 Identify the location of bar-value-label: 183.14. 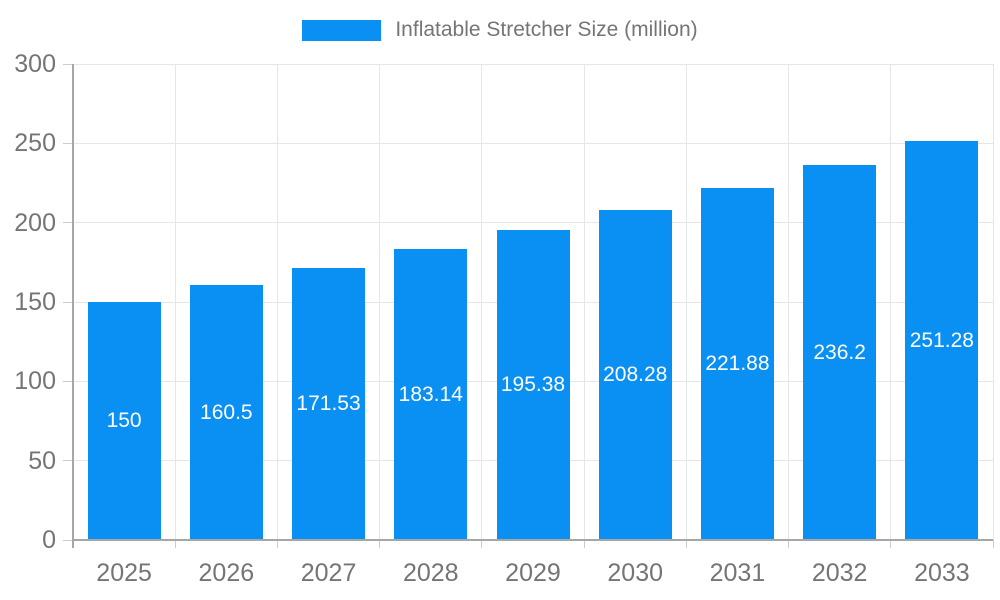
(430, 394).